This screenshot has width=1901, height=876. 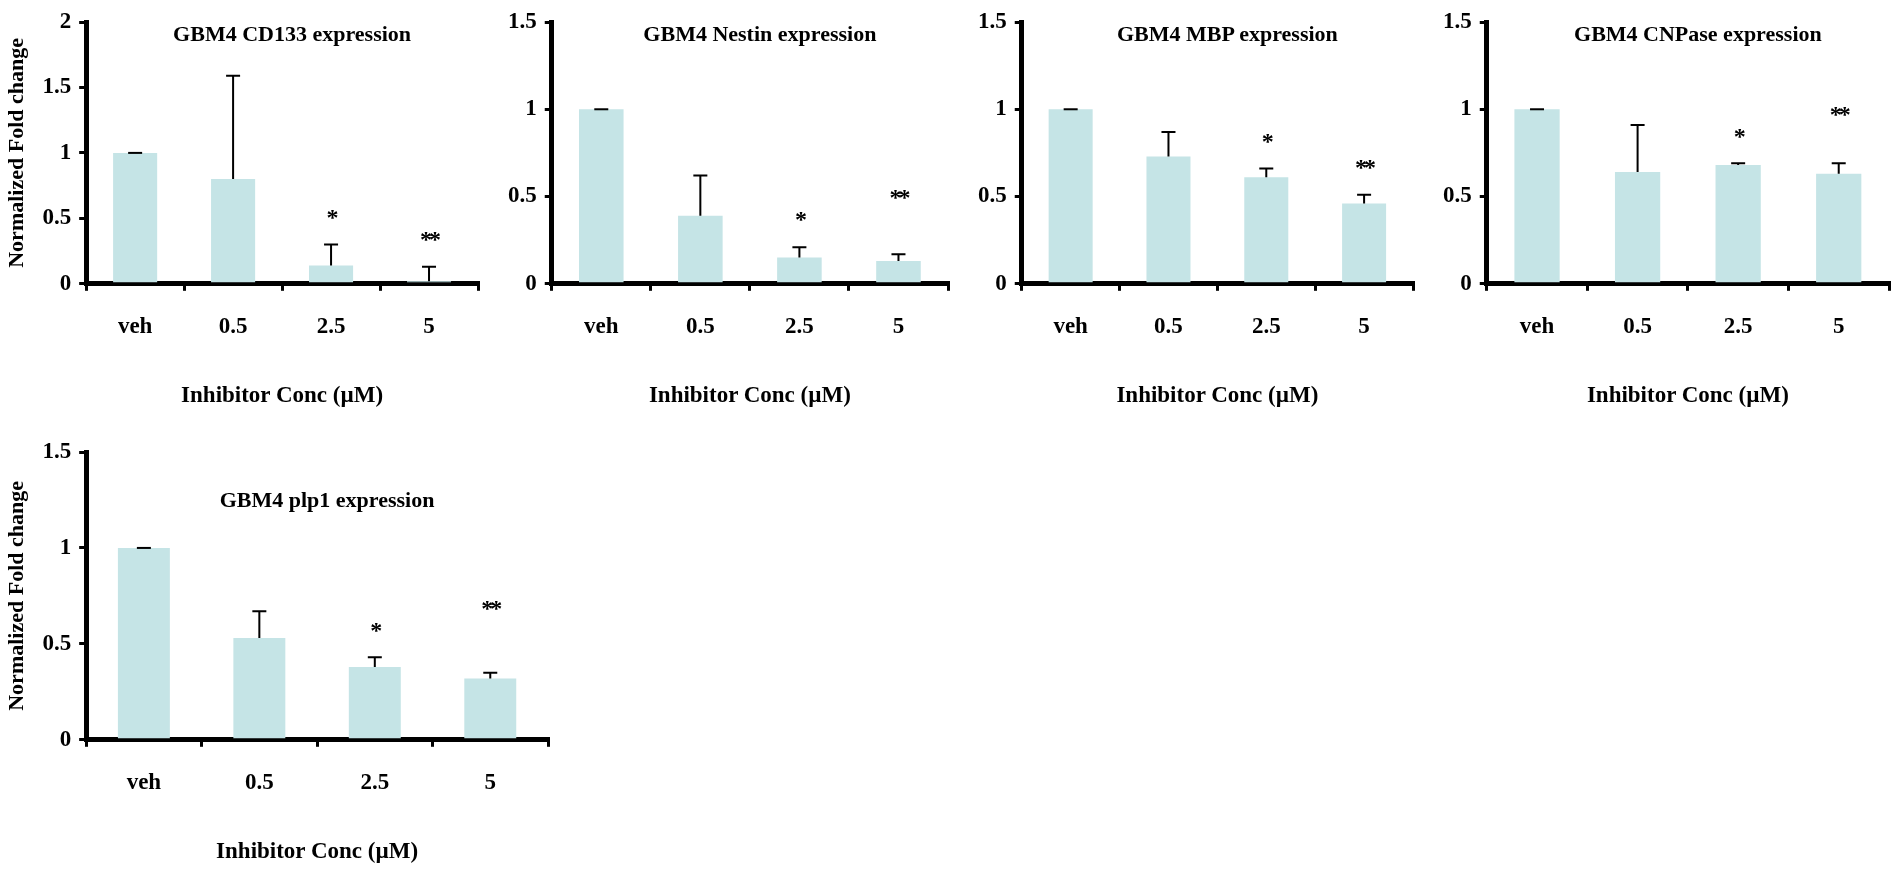 I want to click on chart-title: GBM4 CD133 expression, so click(x=292, y=33).